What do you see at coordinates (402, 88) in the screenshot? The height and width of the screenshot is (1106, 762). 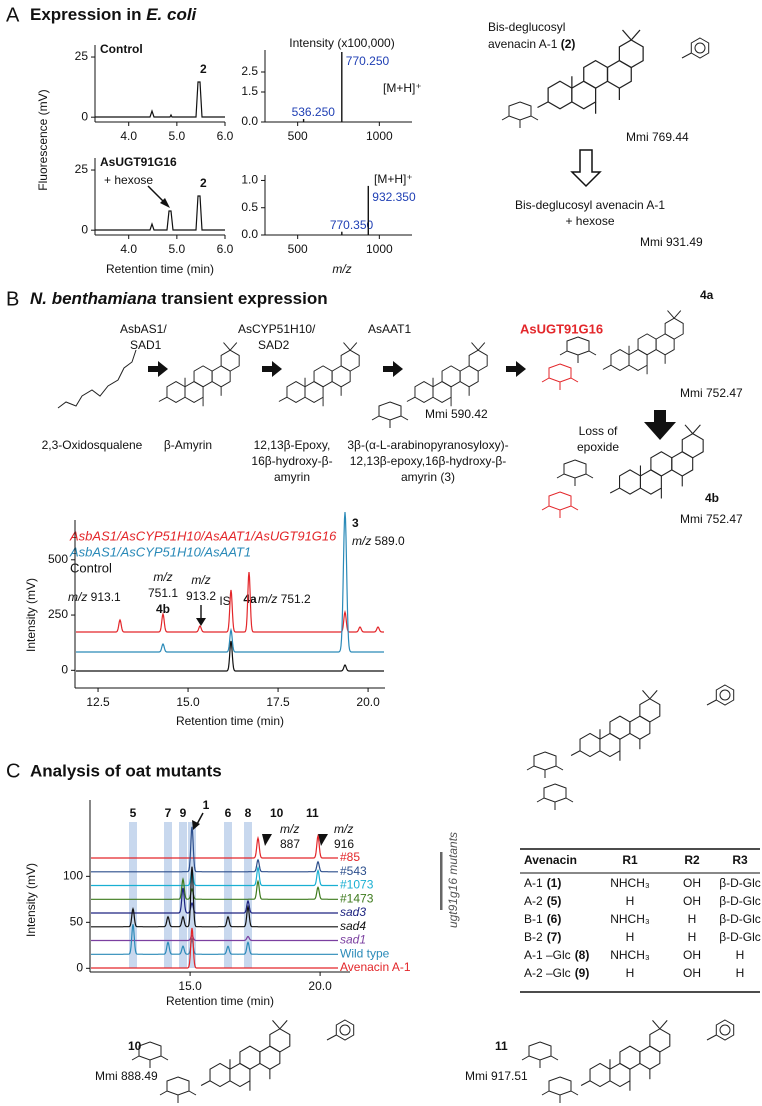 I see `ms-annotation: [M+H]⁺` at bounding box center [402, 88].